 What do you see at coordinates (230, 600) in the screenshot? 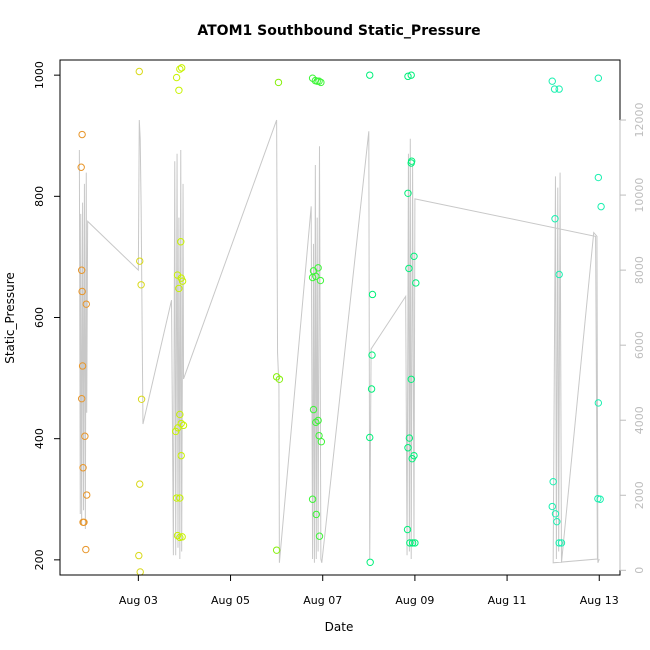
I see `x-tick-label-1: Aug 05` at bounding box center [230, 600].